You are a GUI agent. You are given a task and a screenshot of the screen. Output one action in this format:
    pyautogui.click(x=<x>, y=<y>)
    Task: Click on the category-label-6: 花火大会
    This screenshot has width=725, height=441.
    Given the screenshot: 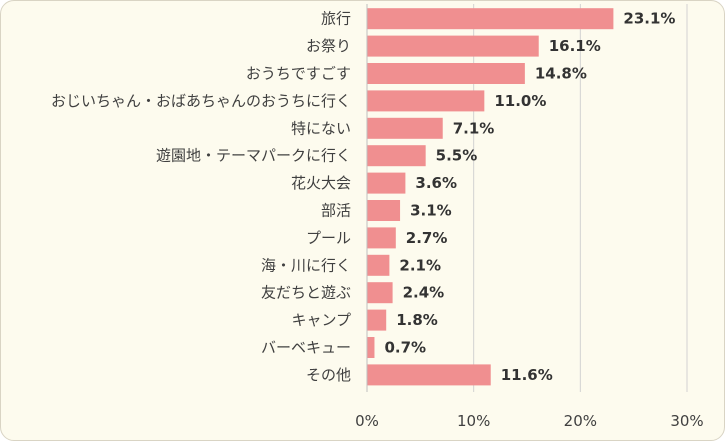 What is the action you would take?
    pyautogui.click(x=321, y=183)
    